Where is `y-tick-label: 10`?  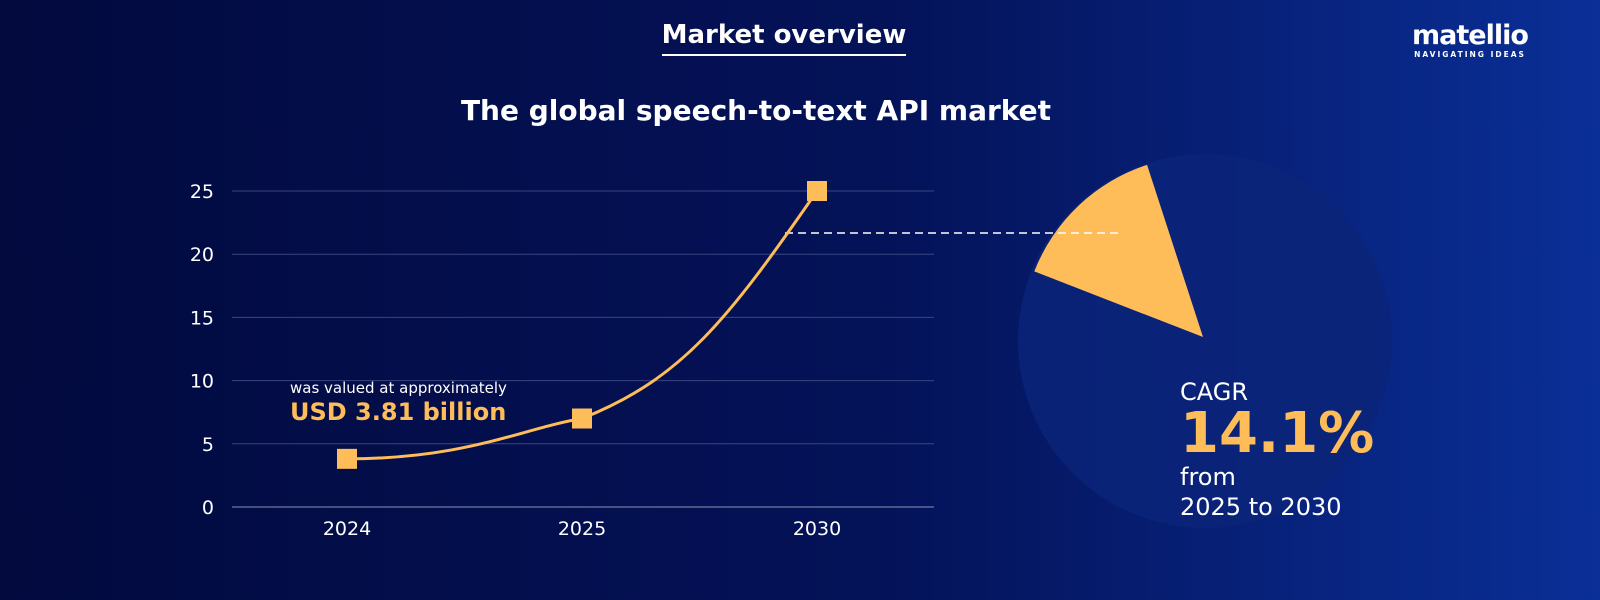 y-tick-label: 10 is located at coordinates (202, 382).